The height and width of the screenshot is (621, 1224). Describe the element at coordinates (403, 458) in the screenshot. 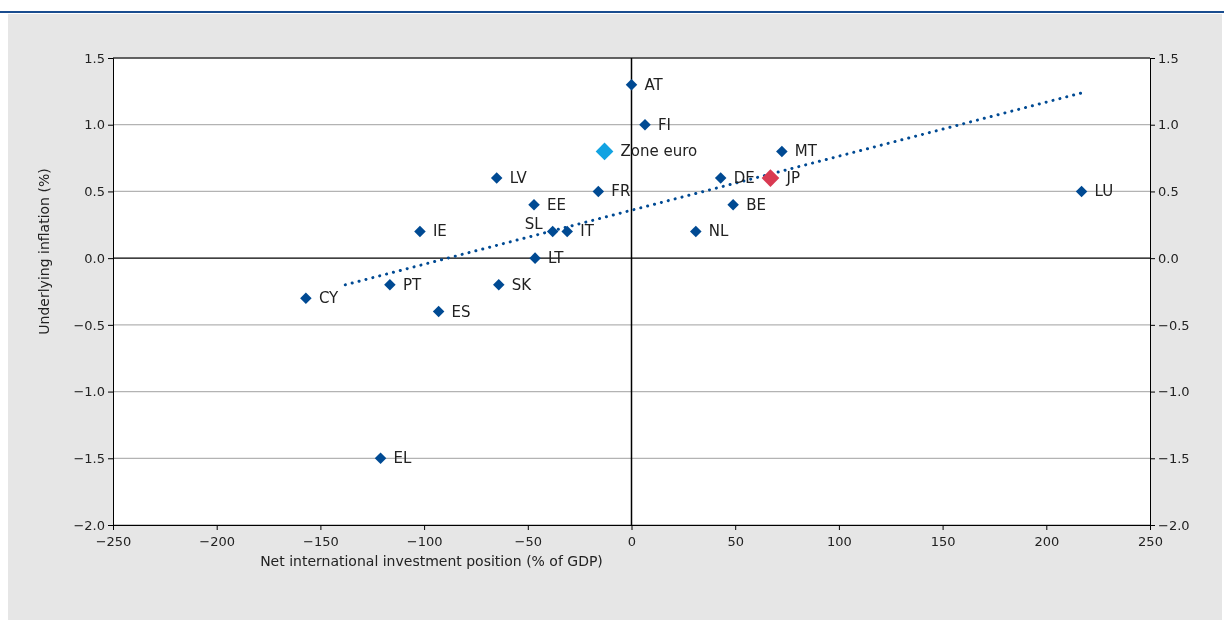

I see `series-label: EL` at that location.